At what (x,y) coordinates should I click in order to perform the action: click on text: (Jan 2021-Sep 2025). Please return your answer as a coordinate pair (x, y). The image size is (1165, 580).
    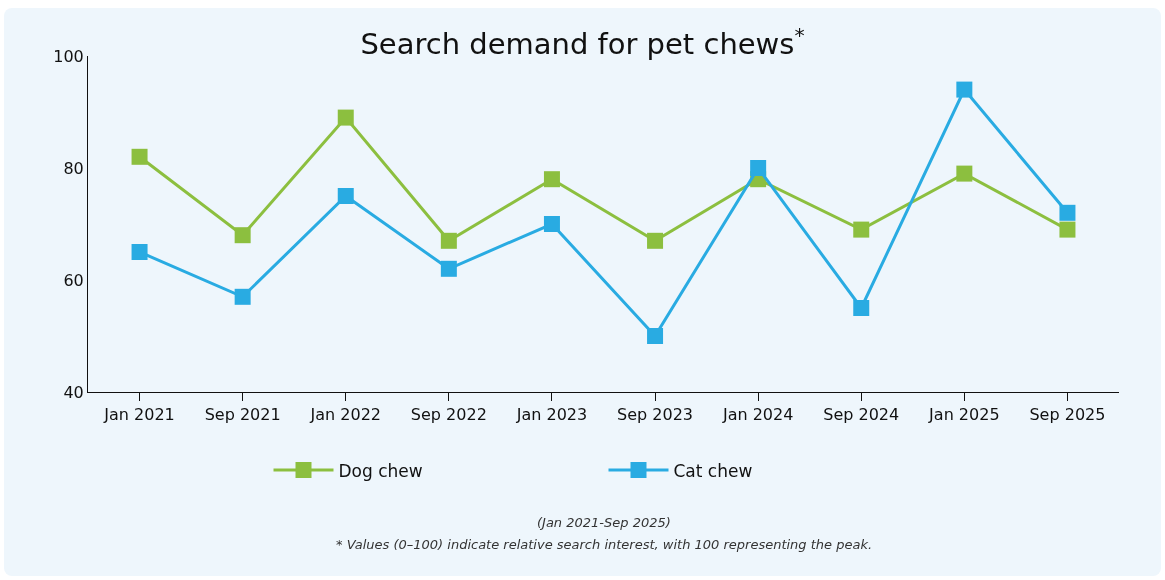
    Looking at the image, I should click on (604, 522).